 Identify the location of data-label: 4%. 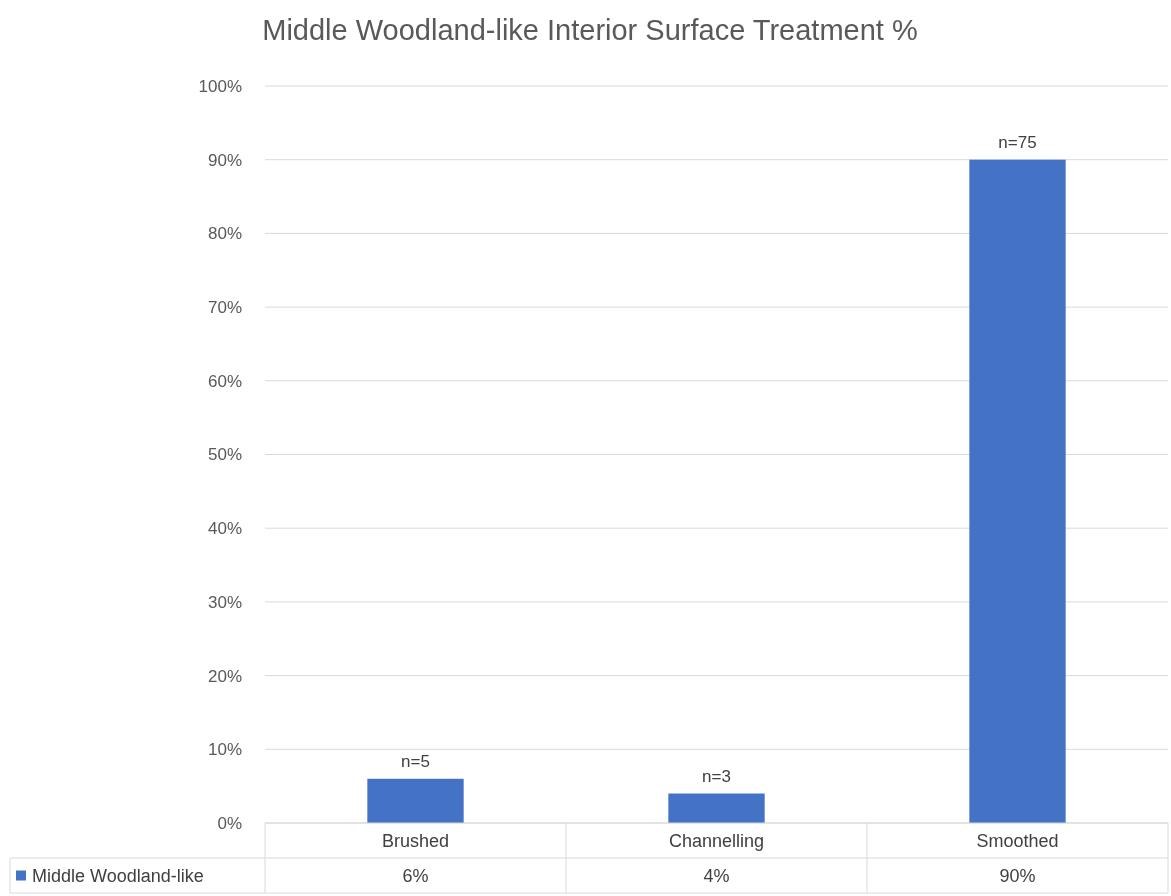
(716, 875).